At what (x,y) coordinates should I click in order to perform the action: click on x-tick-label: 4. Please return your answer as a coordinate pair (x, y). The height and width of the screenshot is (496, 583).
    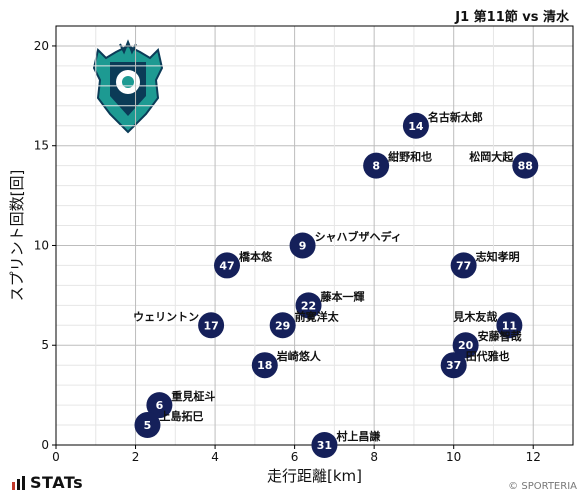
    Looking at the image, I should click on (215, 457).